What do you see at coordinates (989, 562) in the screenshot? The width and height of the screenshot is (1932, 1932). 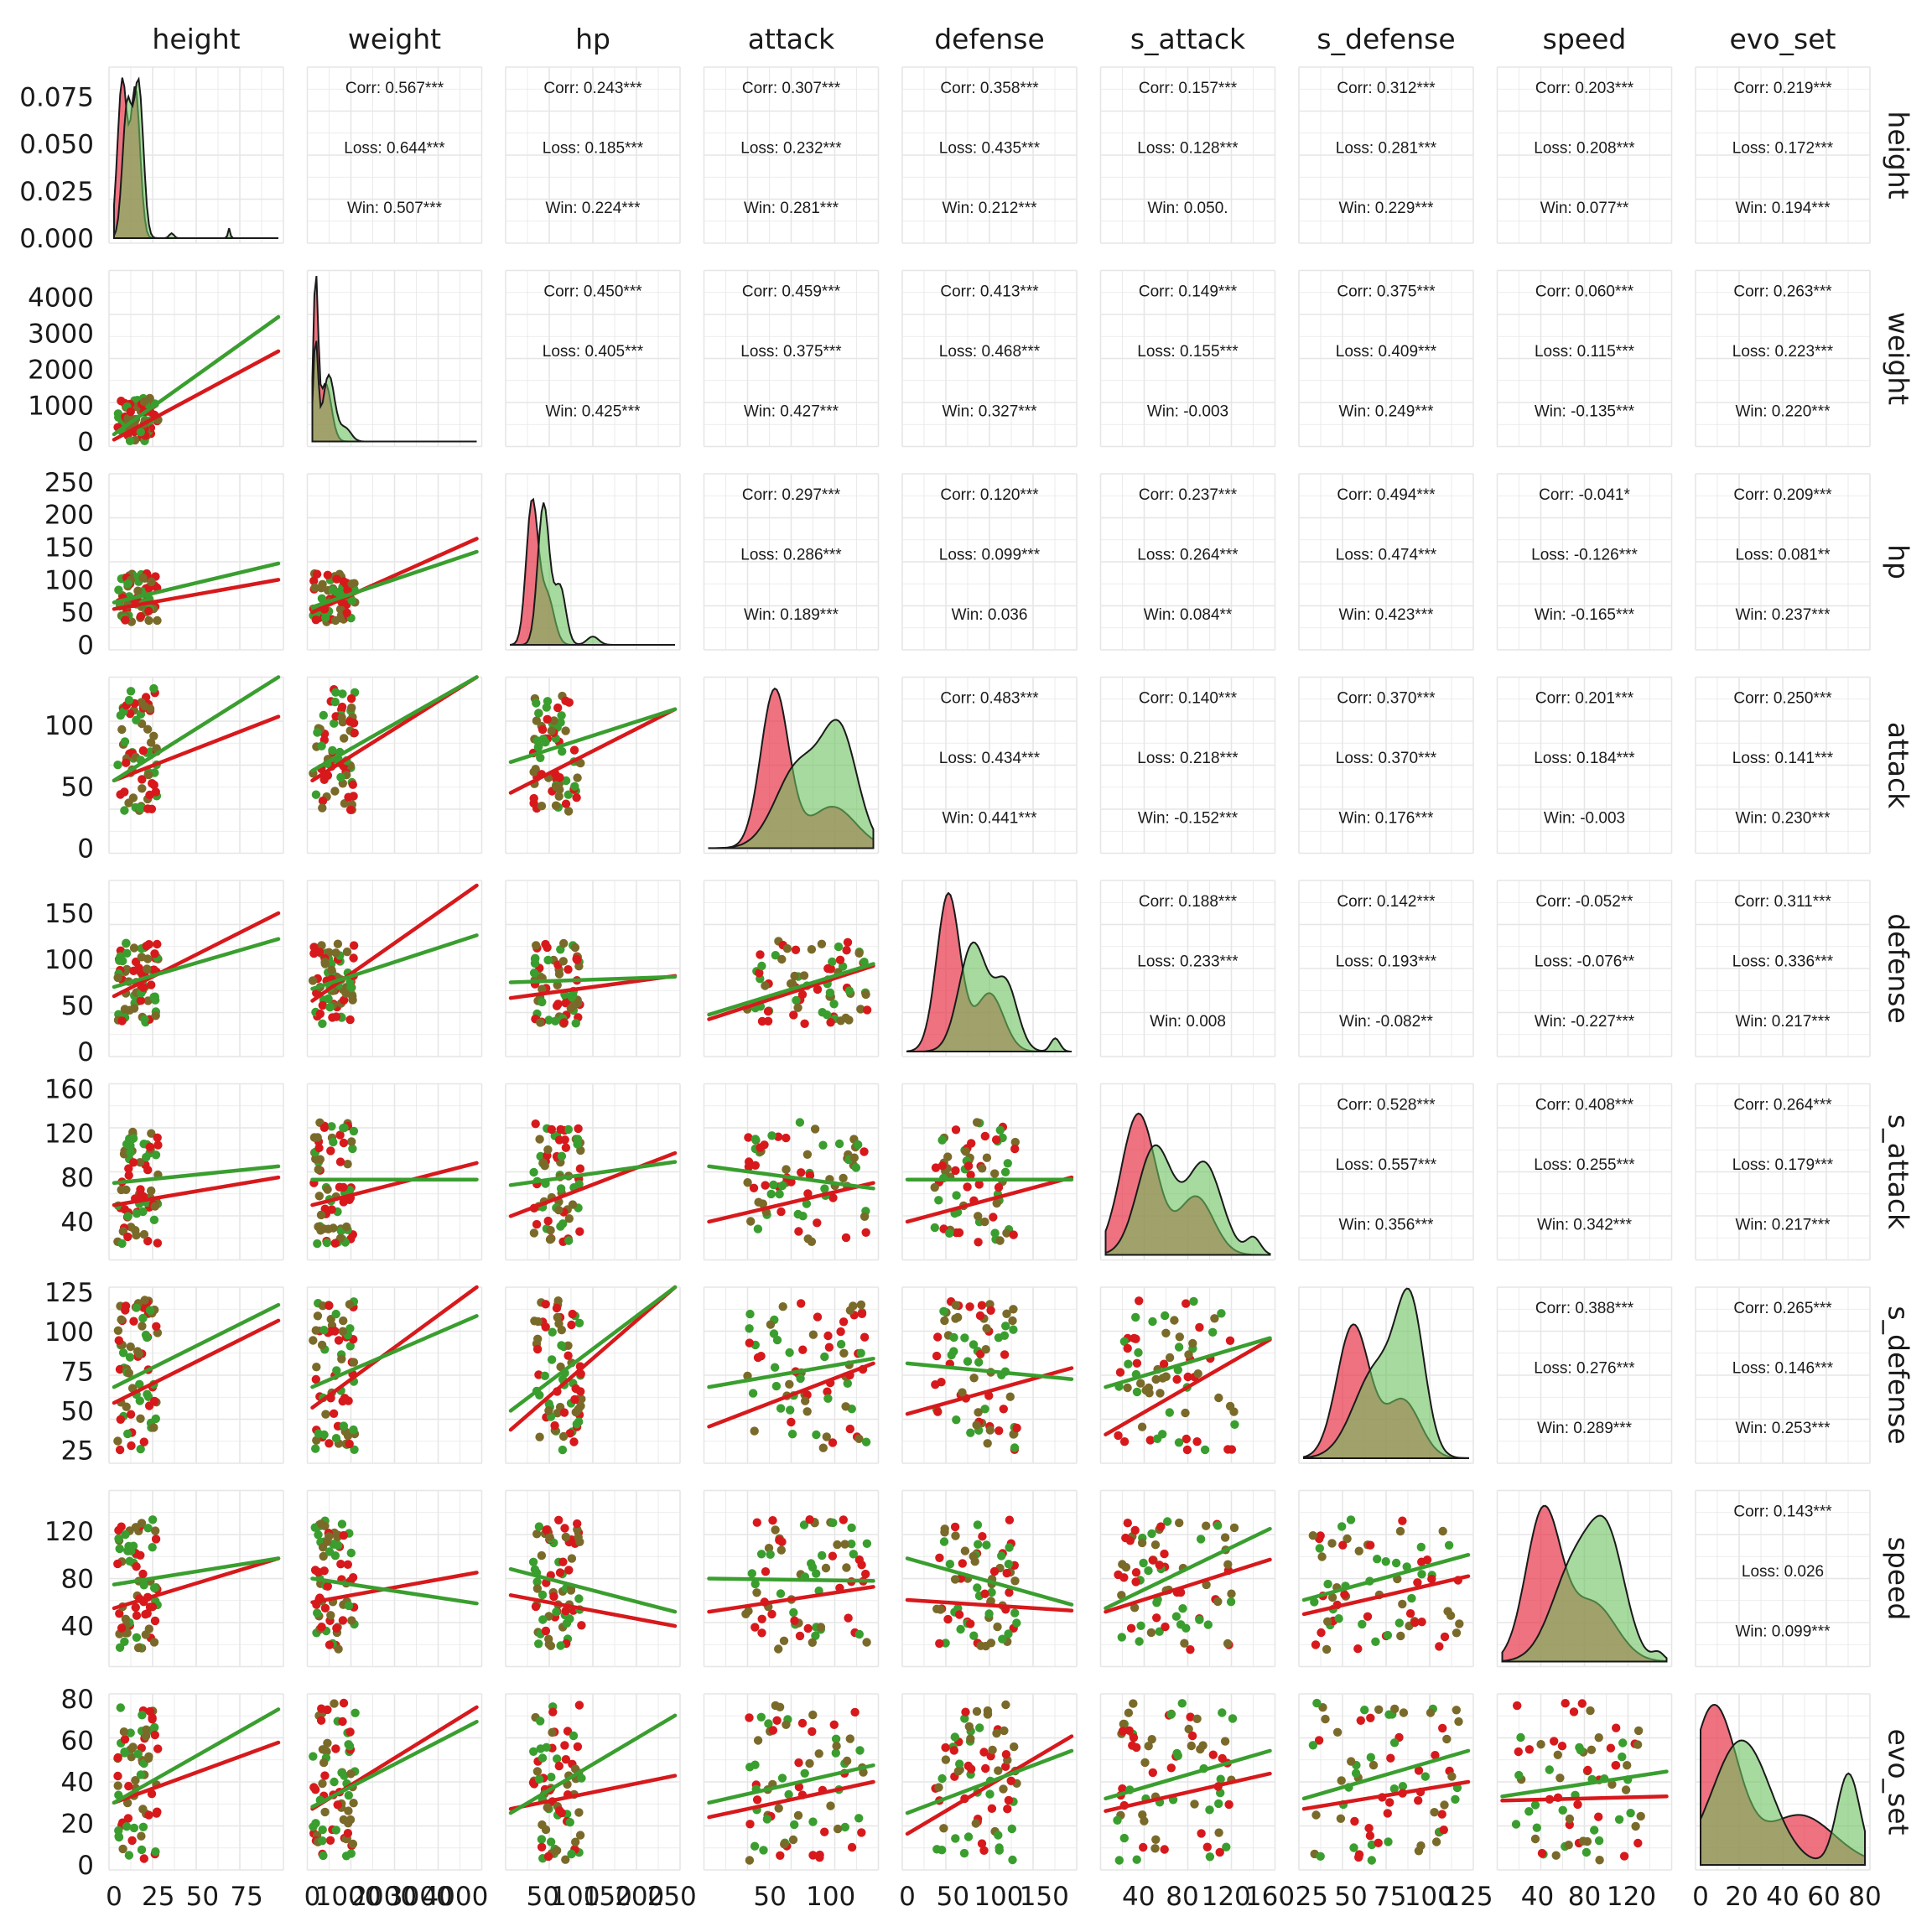 I see `panel-hp-defense` at bounding box center [989, 562].